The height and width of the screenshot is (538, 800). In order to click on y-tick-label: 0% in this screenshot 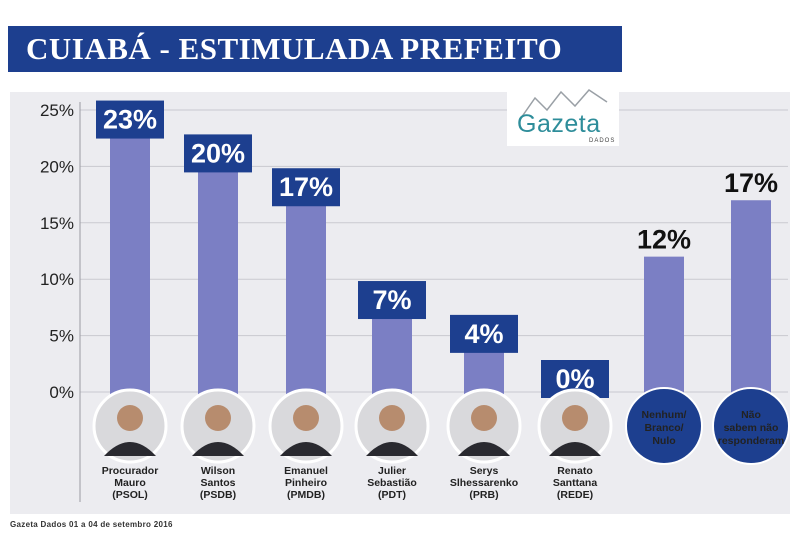, I will do `click(61, 392)`.